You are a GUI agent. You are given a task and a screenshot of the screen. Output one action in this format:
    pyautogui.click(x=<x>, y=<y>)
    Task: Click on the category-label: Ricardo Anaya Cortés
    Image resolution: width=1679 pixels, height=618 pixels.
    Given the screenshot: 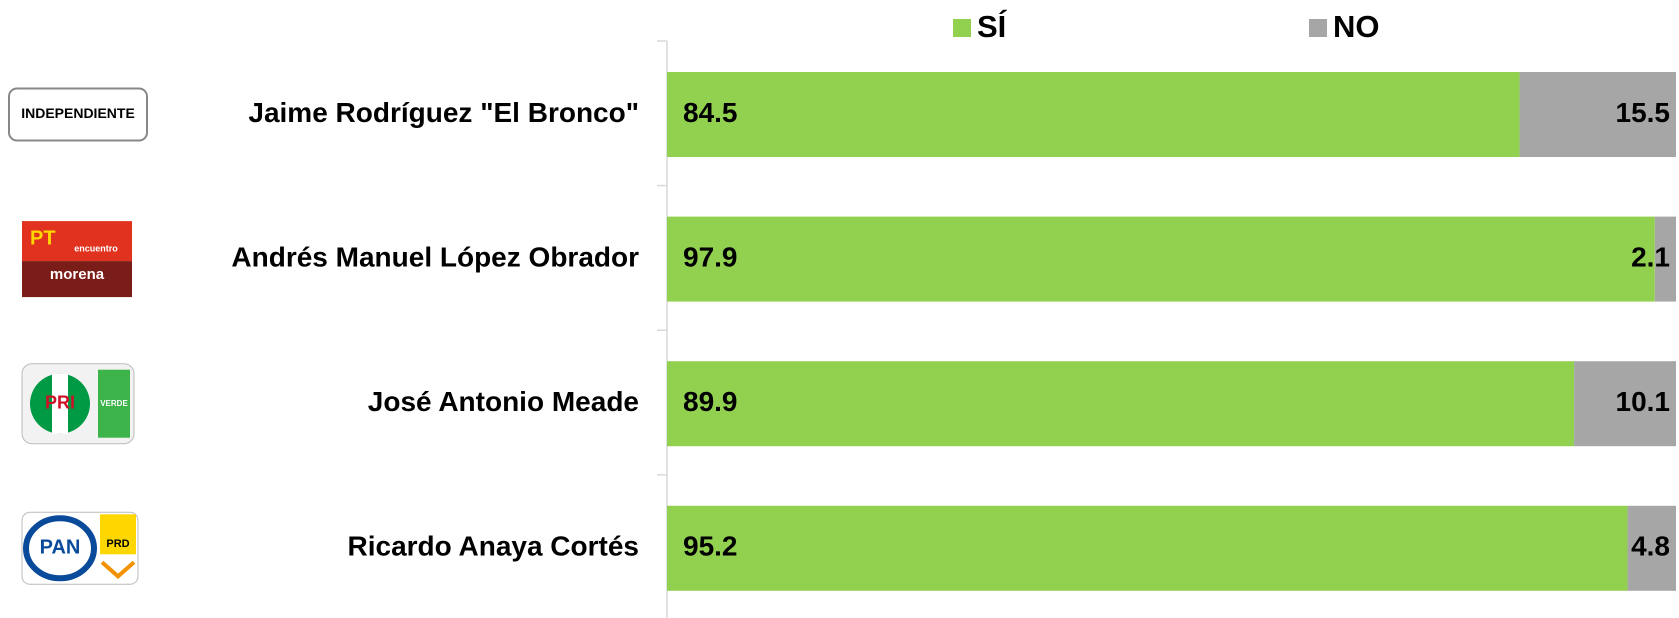 What is the action you would take?
    pyautogui.click(x=494, y=546)
    